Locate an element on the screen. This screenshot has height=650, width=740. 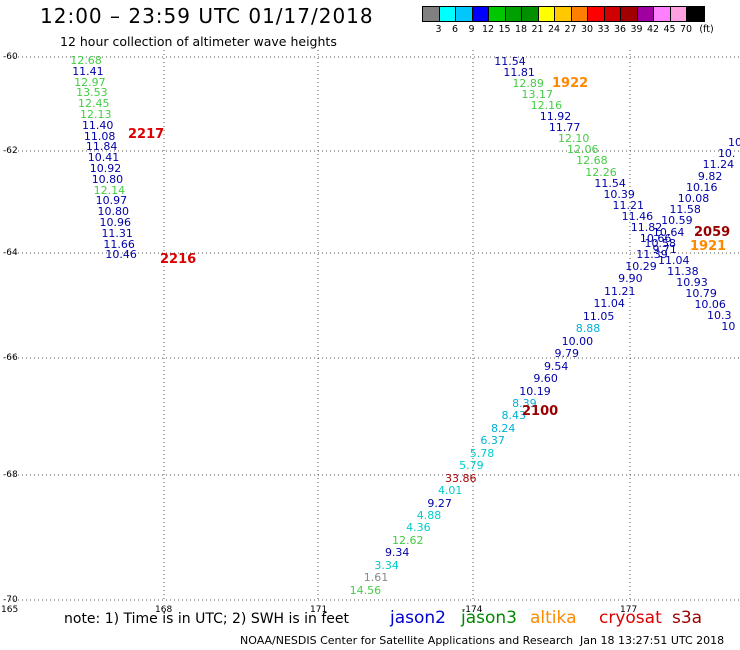
legend-label: 3 is located at coordinates (438, 29).